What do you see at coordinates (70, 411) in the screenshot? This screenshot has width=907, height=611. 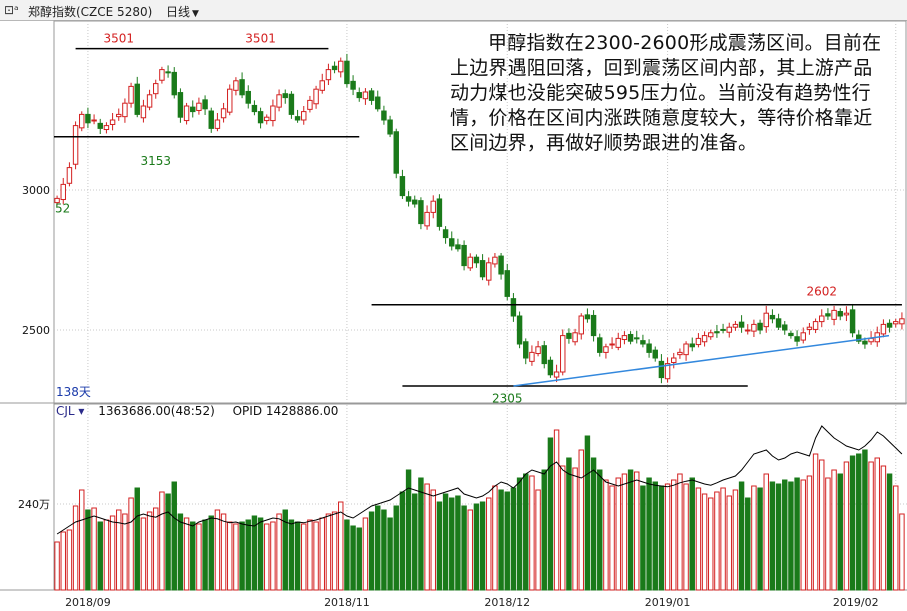 I see `indicator-selector: CJL ▾` at bounding box center [70, 411].